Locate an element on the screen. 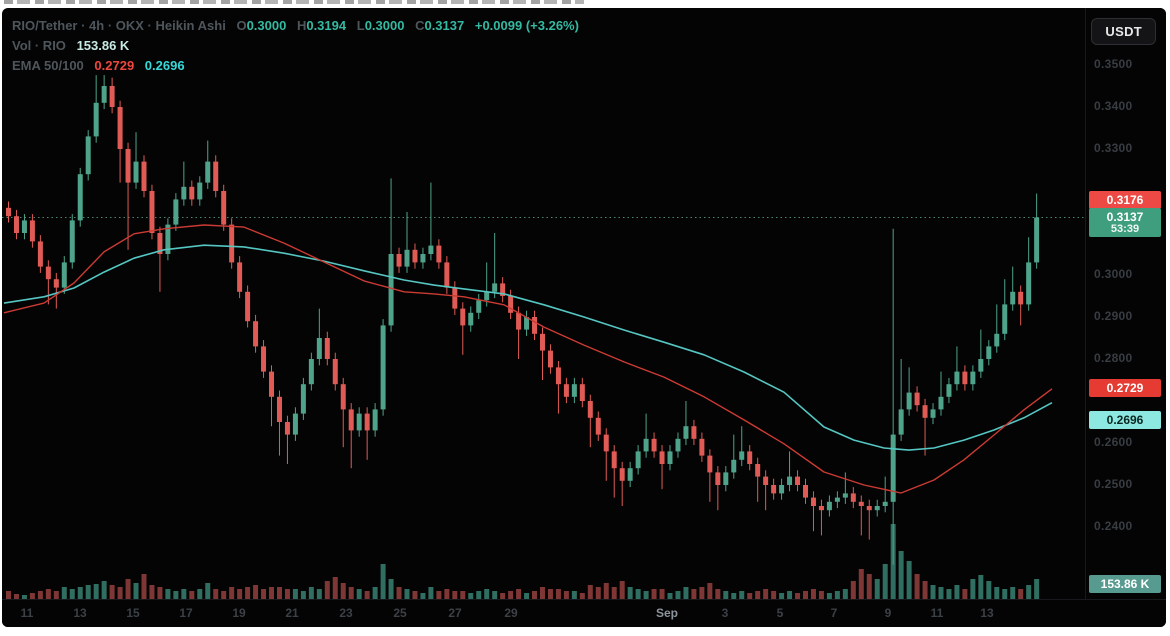  low-value: 0.3000 is located at coordinates (384, 25).